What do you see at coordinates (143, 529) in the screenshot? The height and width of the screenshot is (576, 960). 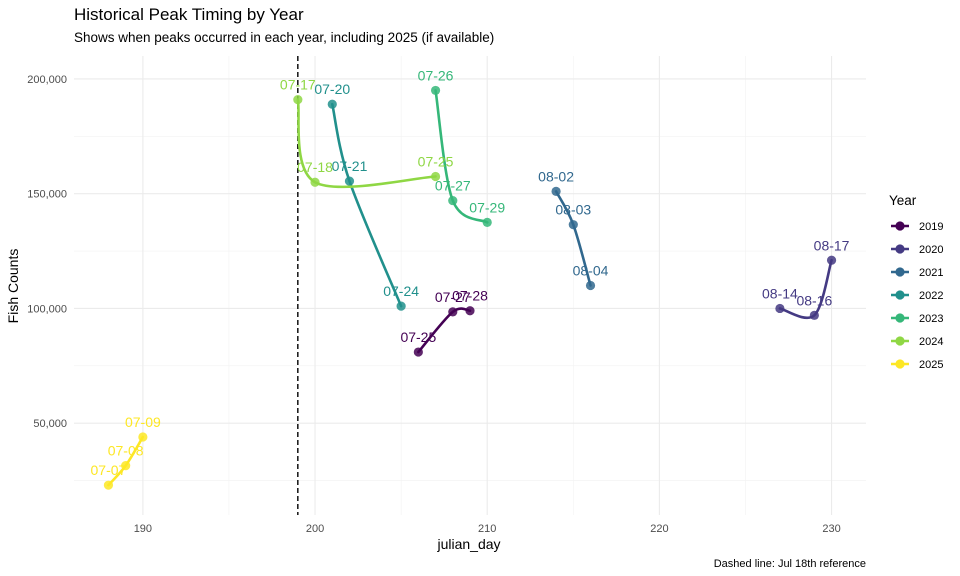 I see `x-tick-label: 190` at bounding box center [143, 529].